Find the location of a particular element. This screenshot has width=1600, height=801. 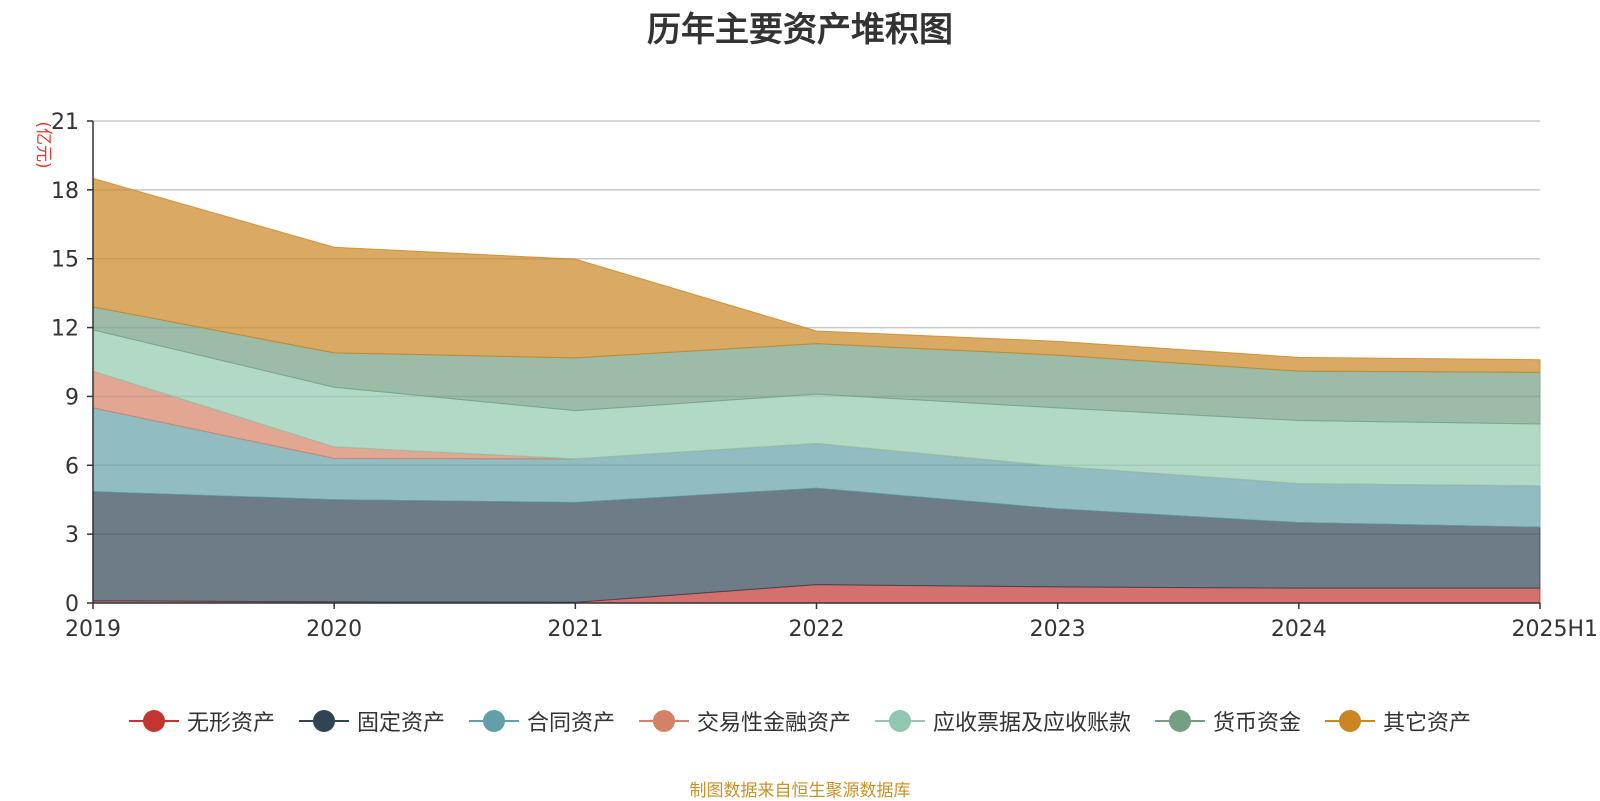

y-tick-label: 3 is located at coordinates (72, 535).